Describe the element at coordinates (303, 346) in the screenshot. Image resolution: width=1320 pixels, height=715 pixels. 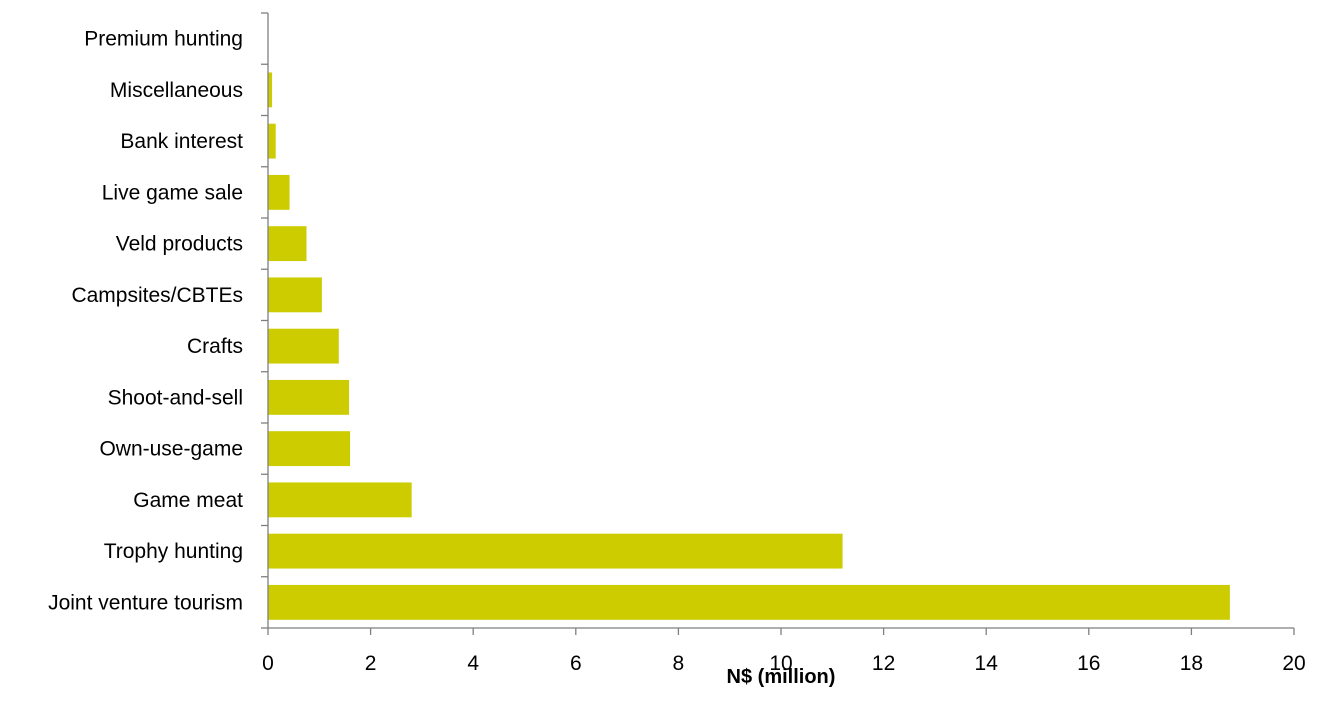
I see `bar-crafts` at that location.